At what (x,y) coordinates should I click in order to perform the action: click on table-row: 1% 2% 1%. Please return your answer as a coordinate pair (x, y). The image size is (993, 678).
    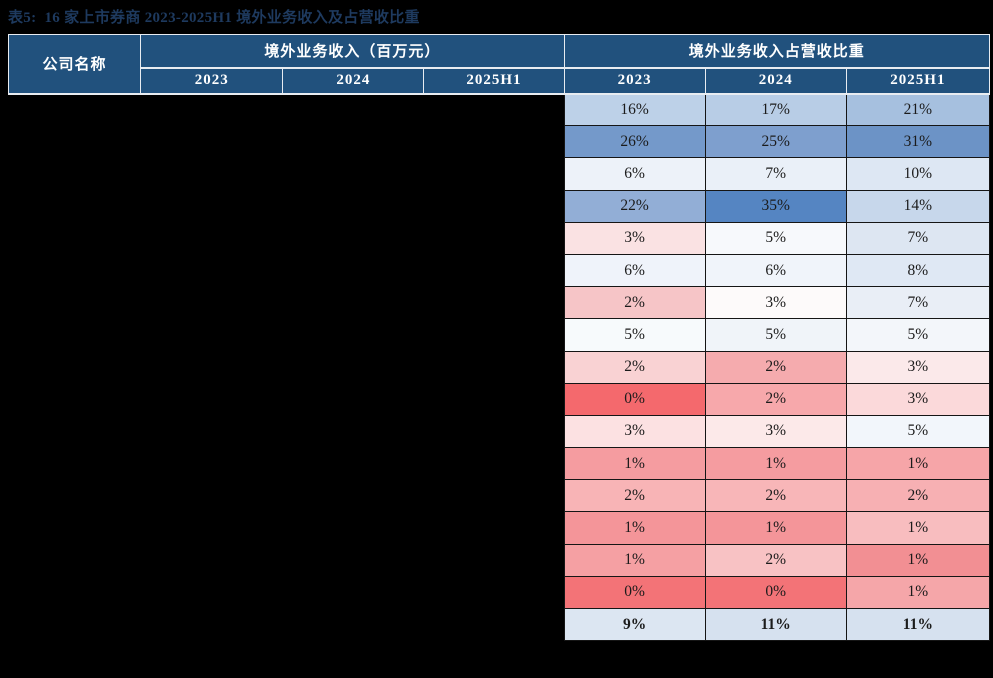
    Looking at the image, I should click on (499, 560).